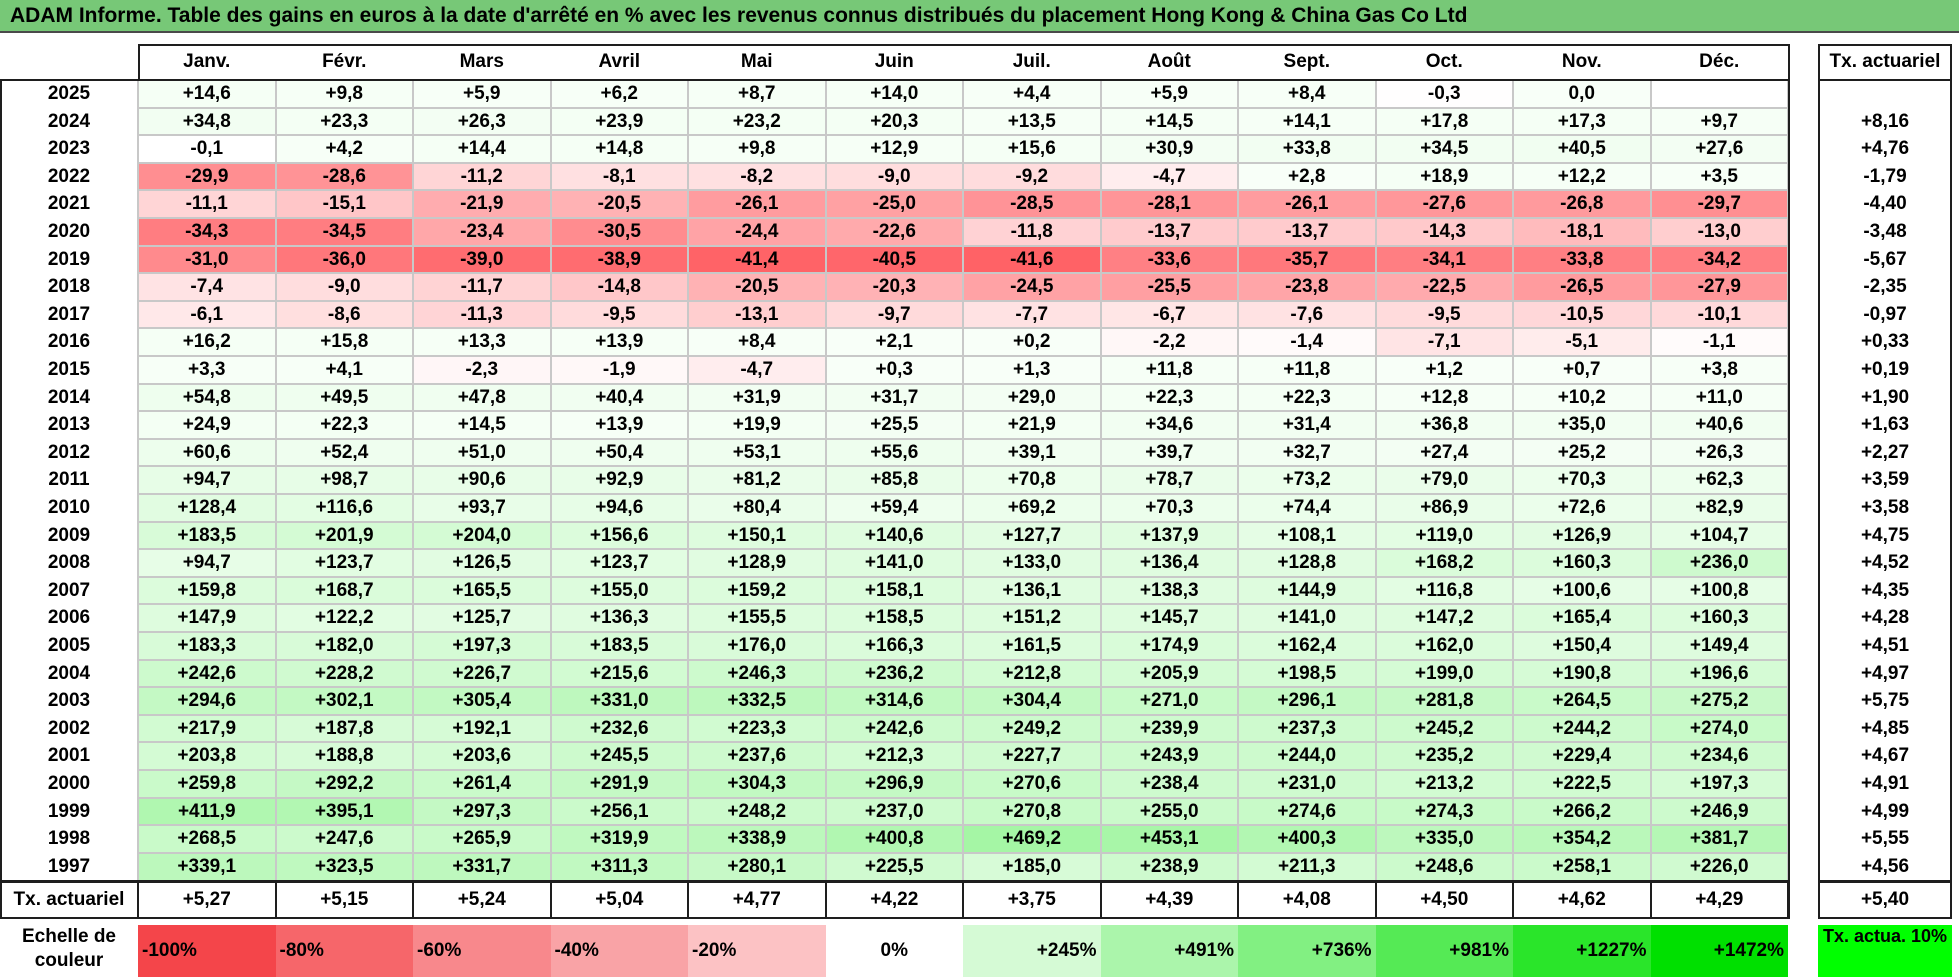  I want to click on heatmap-cell: -9,2, so click(1032, 176).